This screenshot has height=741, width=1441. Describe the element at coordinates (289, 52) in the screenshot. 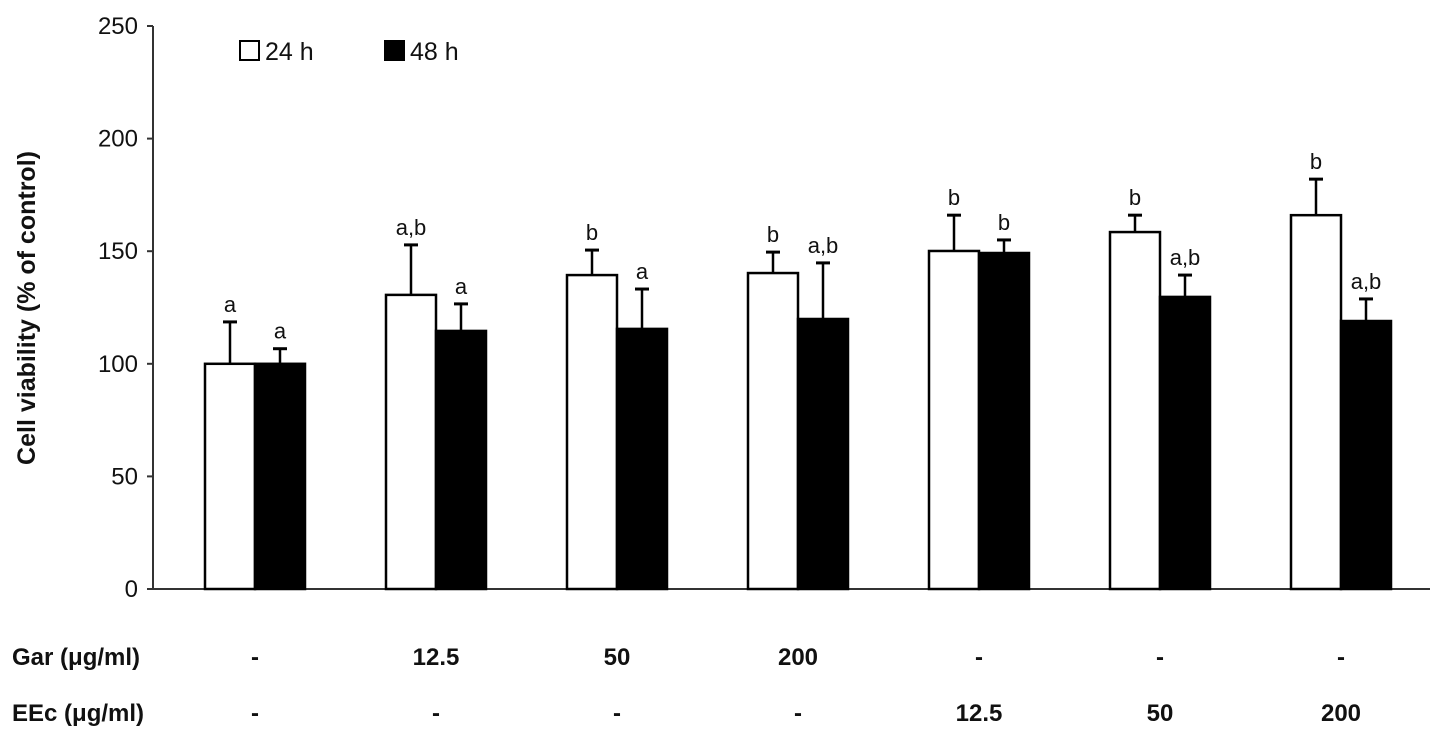

I see `legend-label-24h: 24 h` at that location.